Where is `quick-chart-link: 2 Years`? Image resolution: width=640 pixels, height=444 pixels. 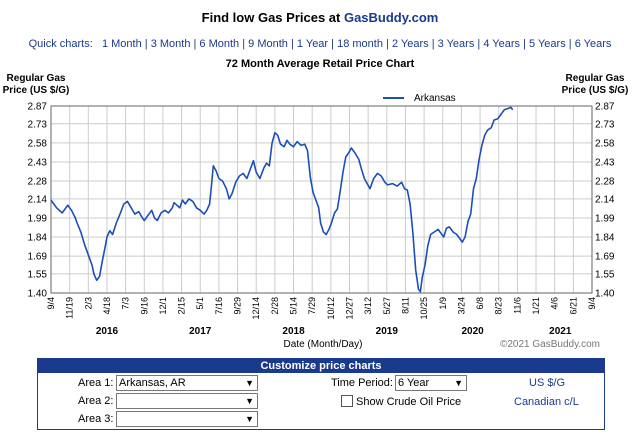
quick-chart-link: 2 Years is located at coordinates (410, 44).